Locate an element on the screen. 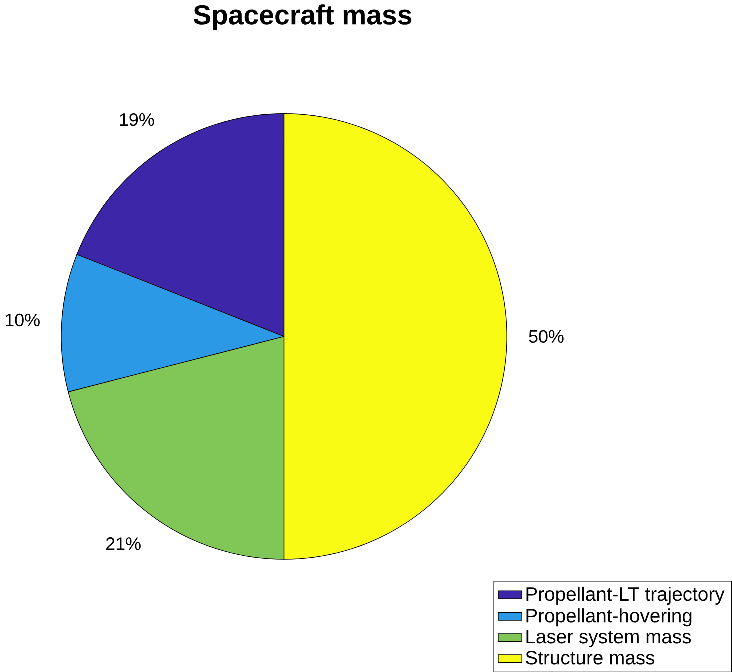 The width and height of the screenshot is (732, 672). legend-label: Propellant-hovering is located at coordinates (609, 617).